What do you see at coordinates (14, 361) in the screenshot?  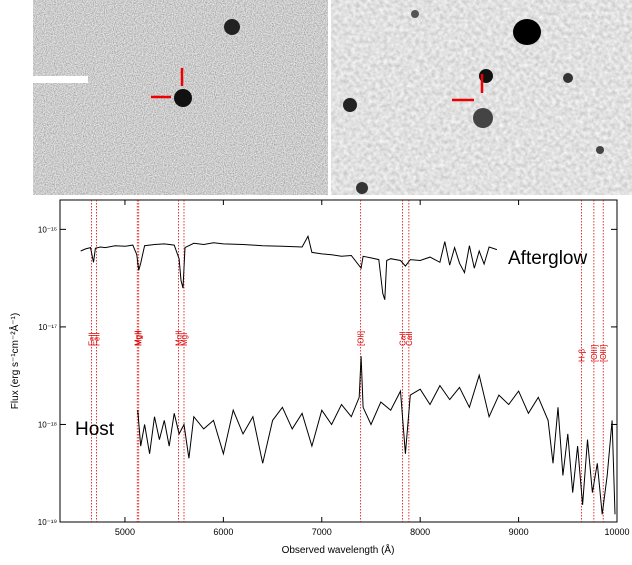 I see `y-axis-label: Flux (erg s⁻¹cm⁻²Å⁻¹)` at bounding box center [14, 361].